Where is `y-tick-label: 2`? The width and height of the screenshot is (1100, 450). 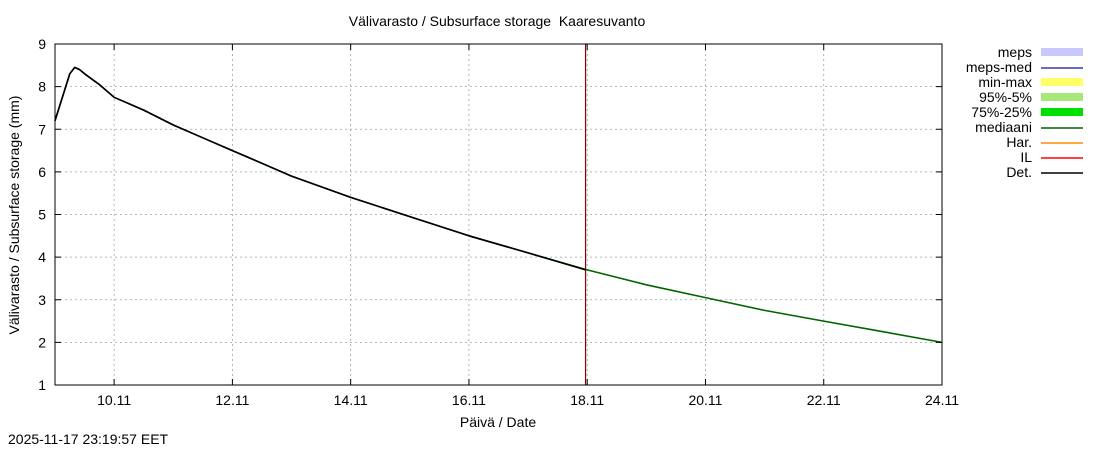 y-tick-label: 2 is located at coordinates (42, 342).